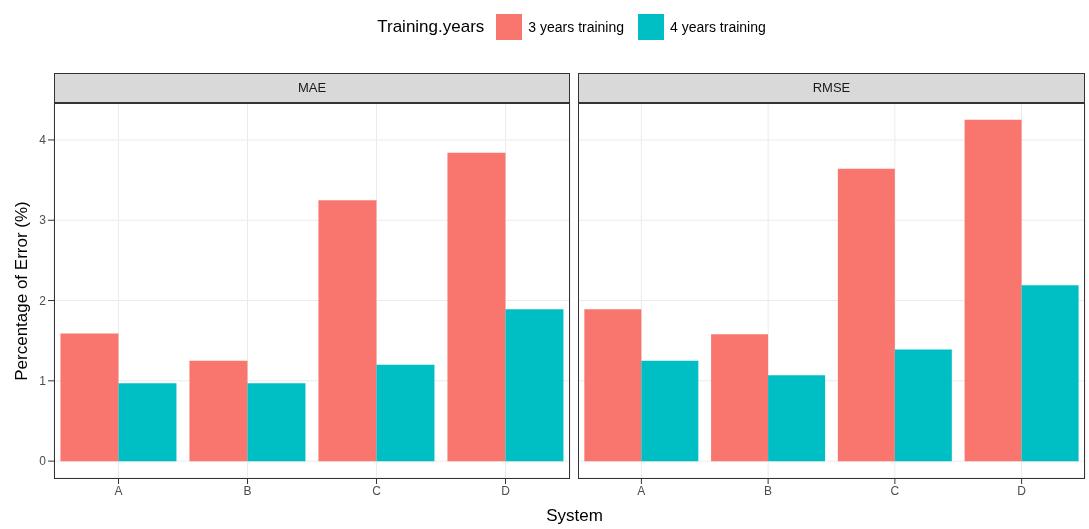 Image resolution: width=1089 pixels, height=529 pixels. What do you see at coordinates (718, 27) in the screenshot?
I see `legend-label: 4 years training` at bounding box center [718, 27].